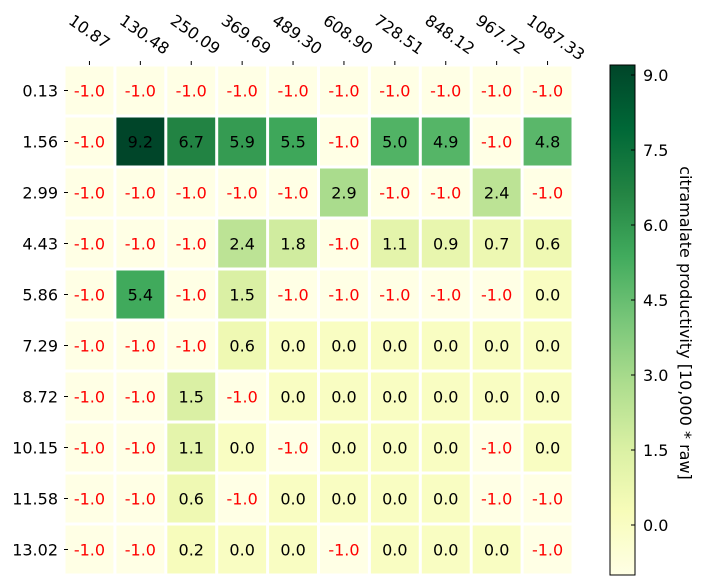  Describe the element at coordinates (622, 320) in the screenshot. I see `colorbar` at that location.